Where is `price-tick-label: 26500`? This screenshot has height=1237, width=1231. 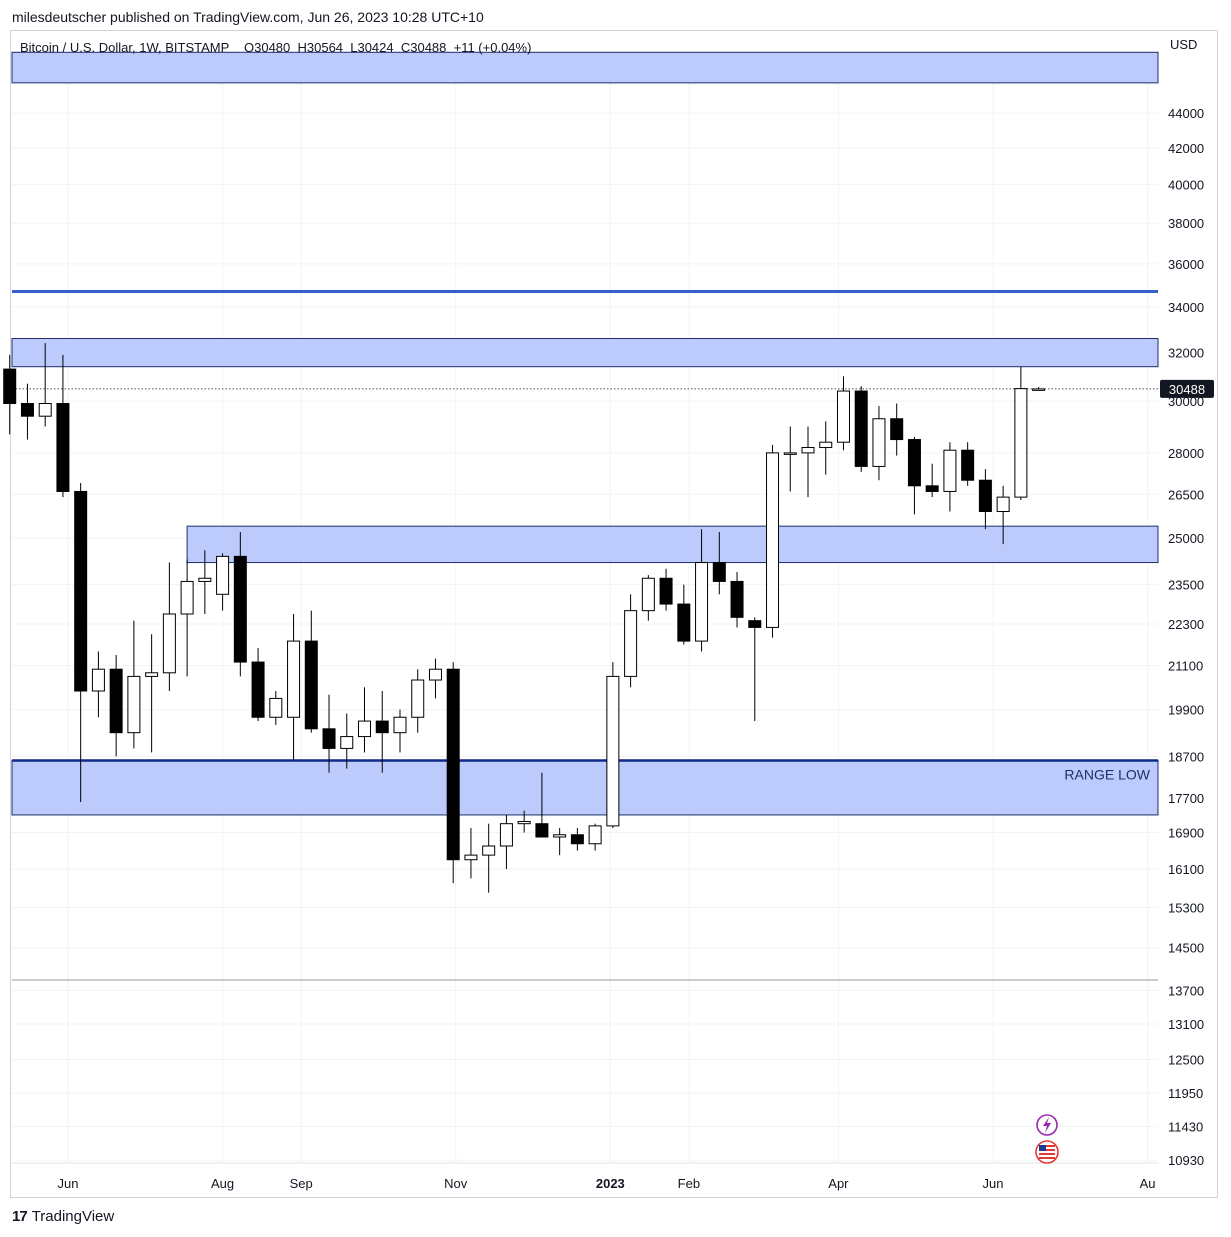
price-tick-label: 26500 is located at coordinates (1186, 494).